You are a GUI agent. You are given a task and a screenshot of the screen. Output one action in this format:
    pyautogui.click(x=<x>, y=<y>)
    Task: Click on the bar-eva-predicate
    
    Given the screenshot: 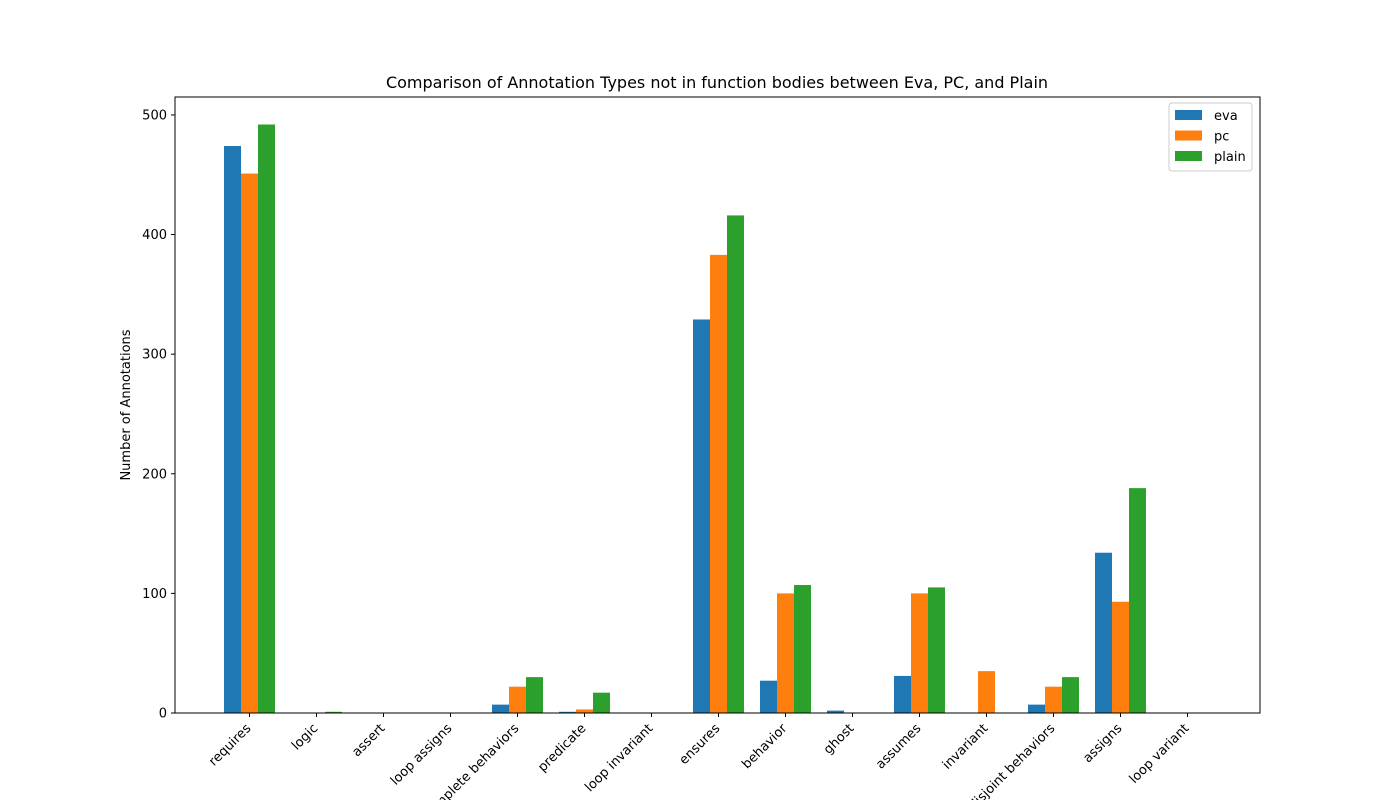 What is the action you would take?
    pyautogui.click(x=567, y=712)
    